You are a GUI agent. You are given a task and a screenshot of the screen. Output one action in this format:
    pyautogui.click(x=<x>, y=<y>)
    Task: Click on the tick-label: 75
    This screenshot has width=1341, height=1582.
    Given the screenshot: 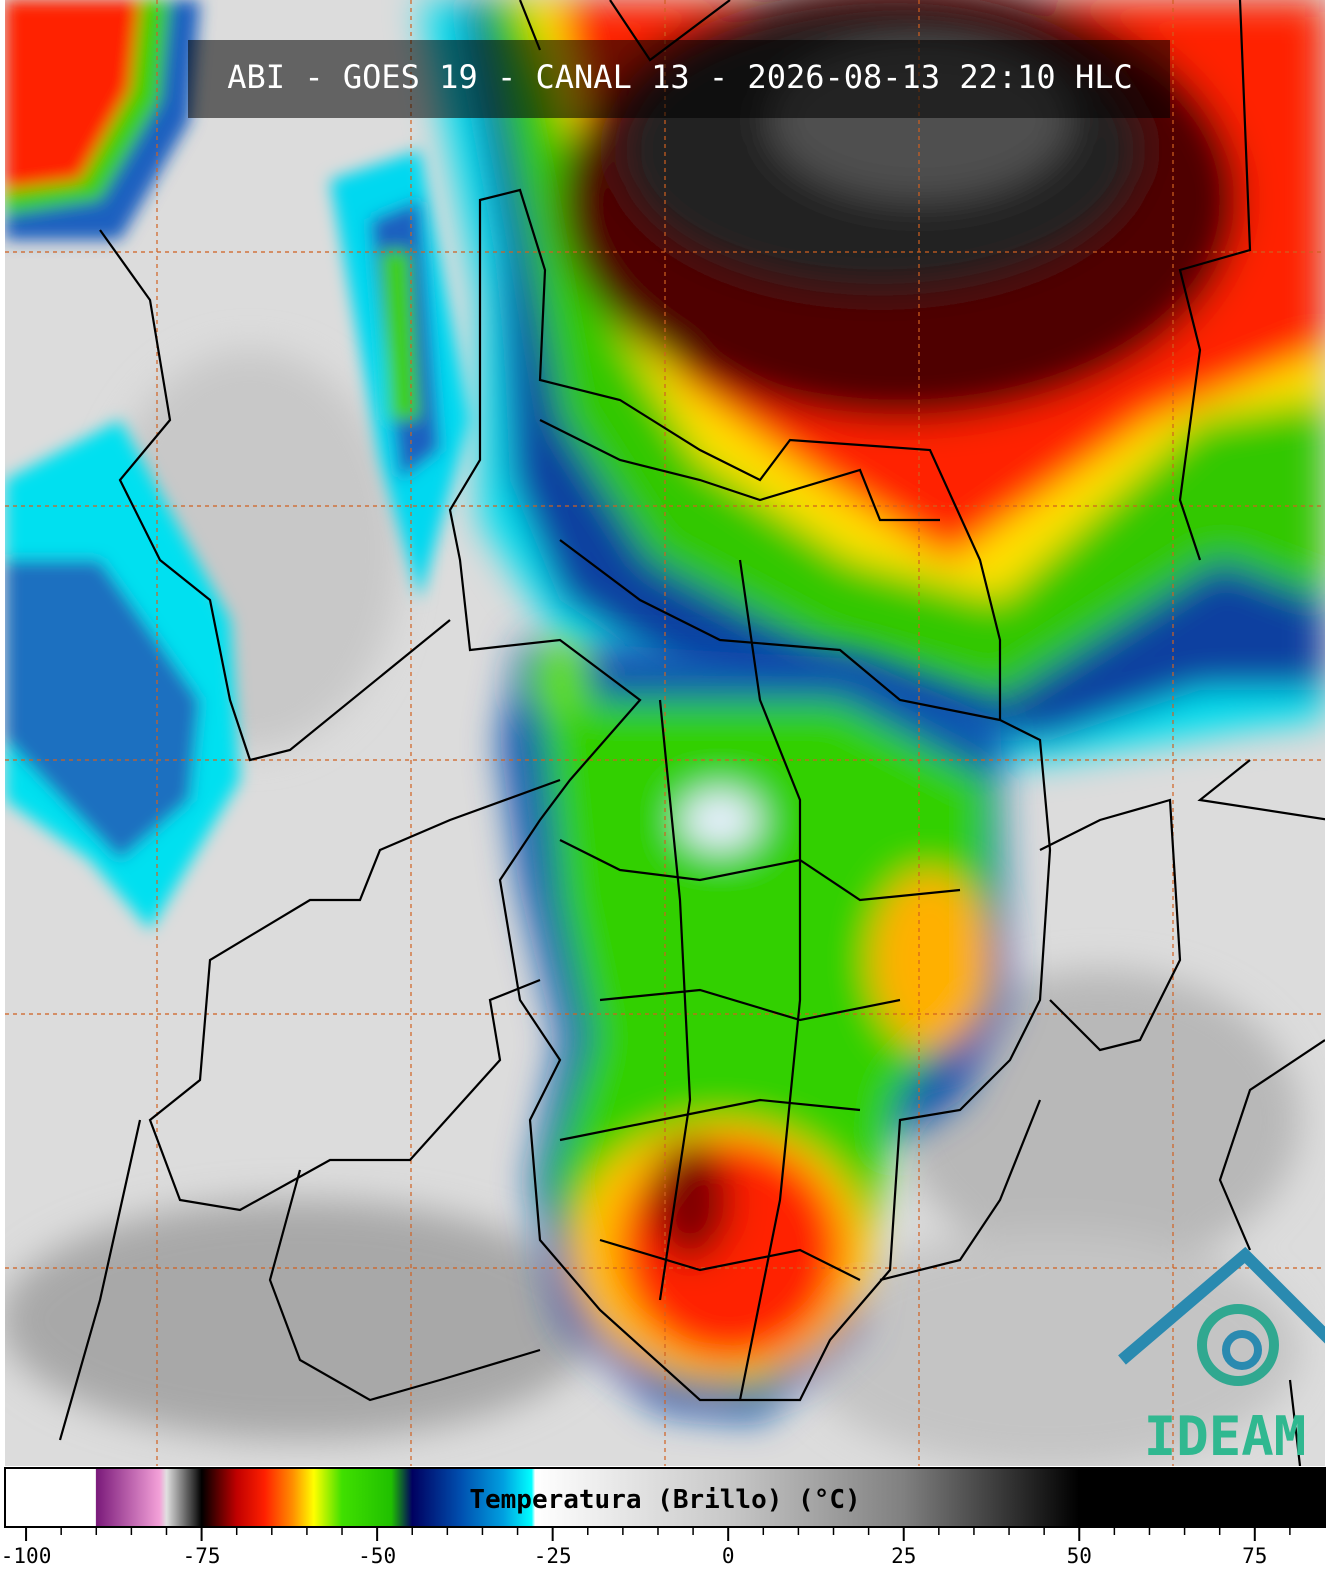 What is the action you would take?
    pyautogui.click(x=1254, y=1556)
    